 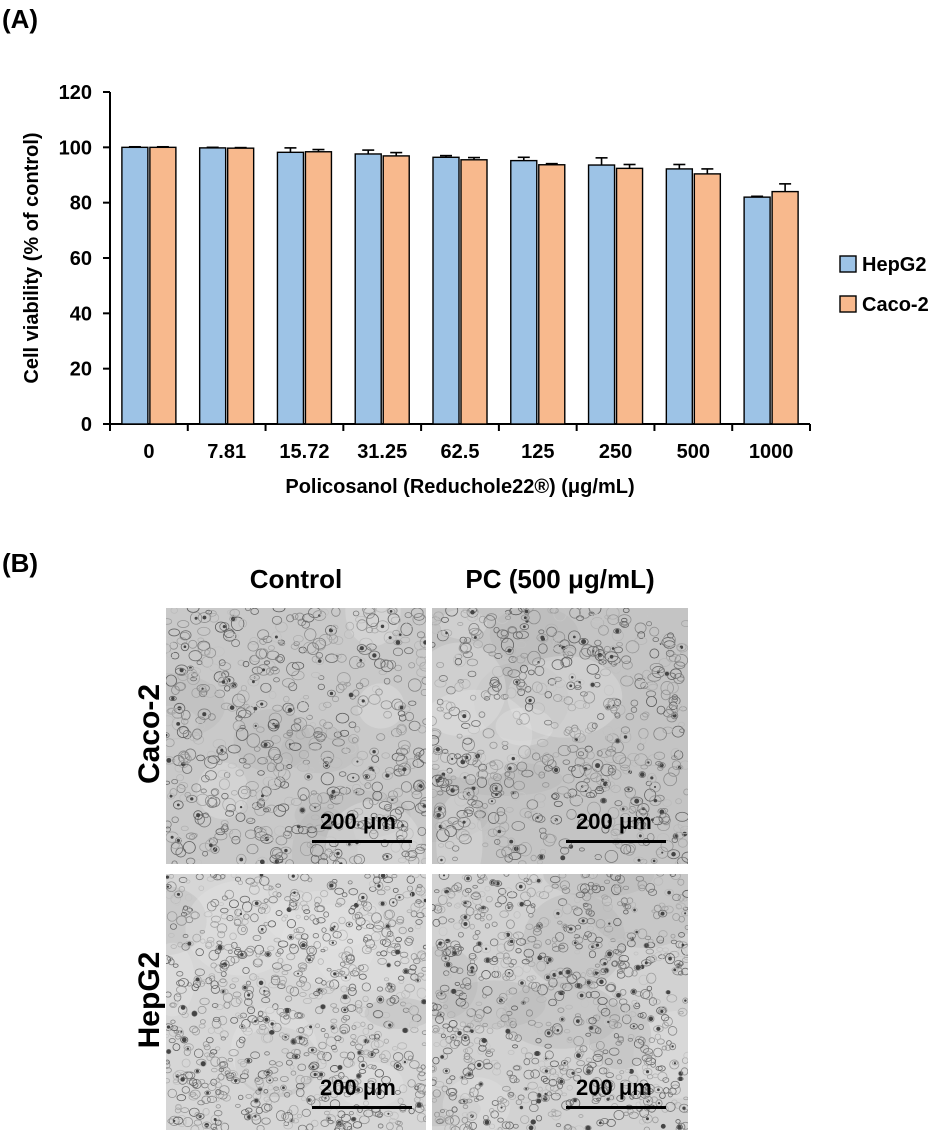 I want to click on y-axis-title: Cell viability (% of control), so click(x=32, y=257).